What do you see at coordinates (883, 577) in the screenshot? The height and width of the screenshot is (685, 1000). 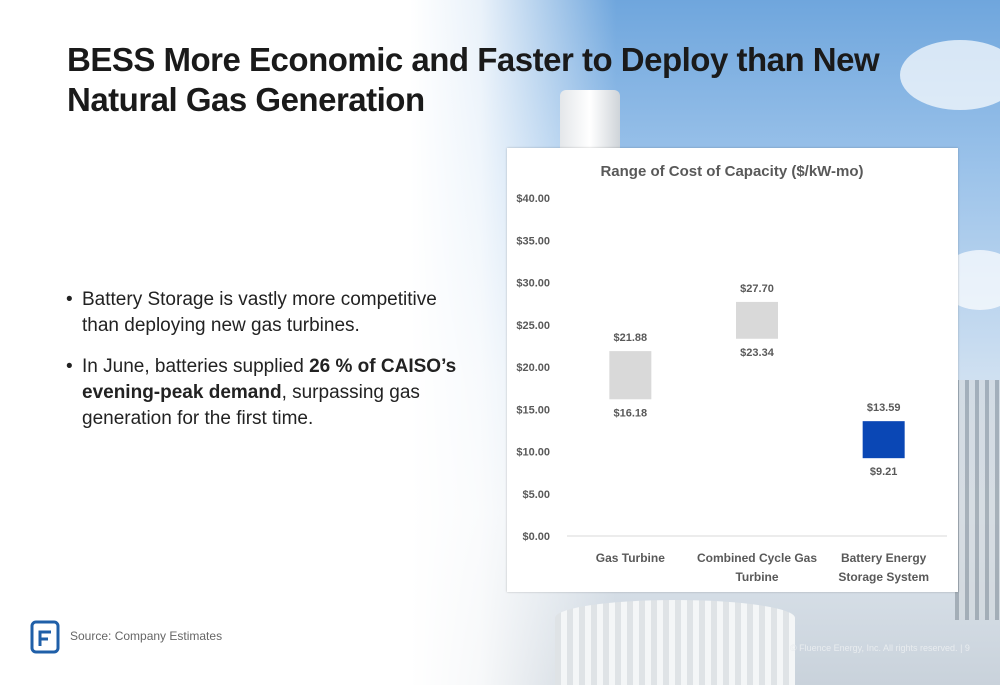 I see `category-label: Storage System` at bounding box center [883, 577].